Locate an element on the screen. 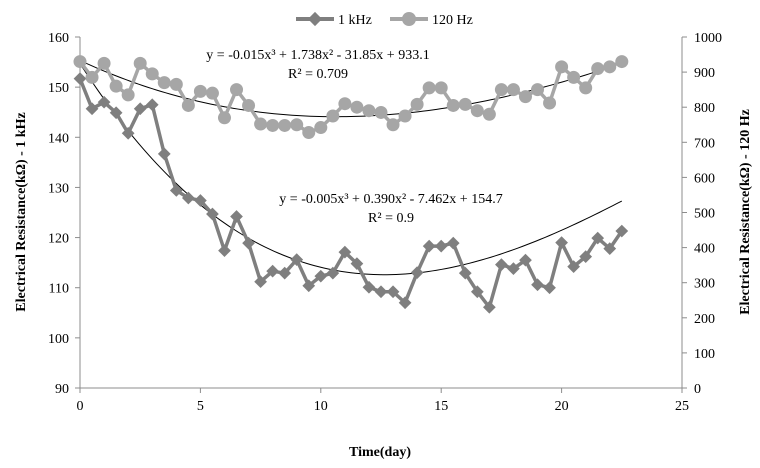 This screenshot has width=760, height=468. y-left-tick-label: 110 is located at coordinates (59, 289).